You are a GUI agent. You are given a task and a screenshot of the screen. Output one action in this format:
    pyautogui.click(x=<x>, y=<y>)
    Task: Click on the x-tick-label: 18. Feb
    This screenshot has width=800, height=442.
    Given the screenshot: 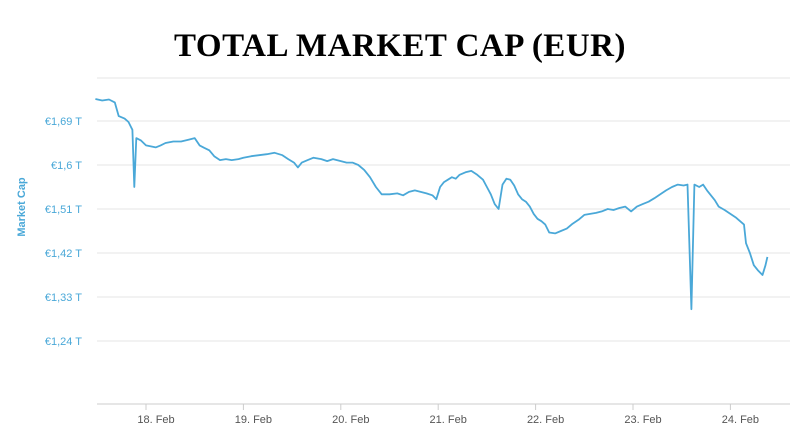 What is the action you would take?
    pyautogui.click(x=155, y=420)
    